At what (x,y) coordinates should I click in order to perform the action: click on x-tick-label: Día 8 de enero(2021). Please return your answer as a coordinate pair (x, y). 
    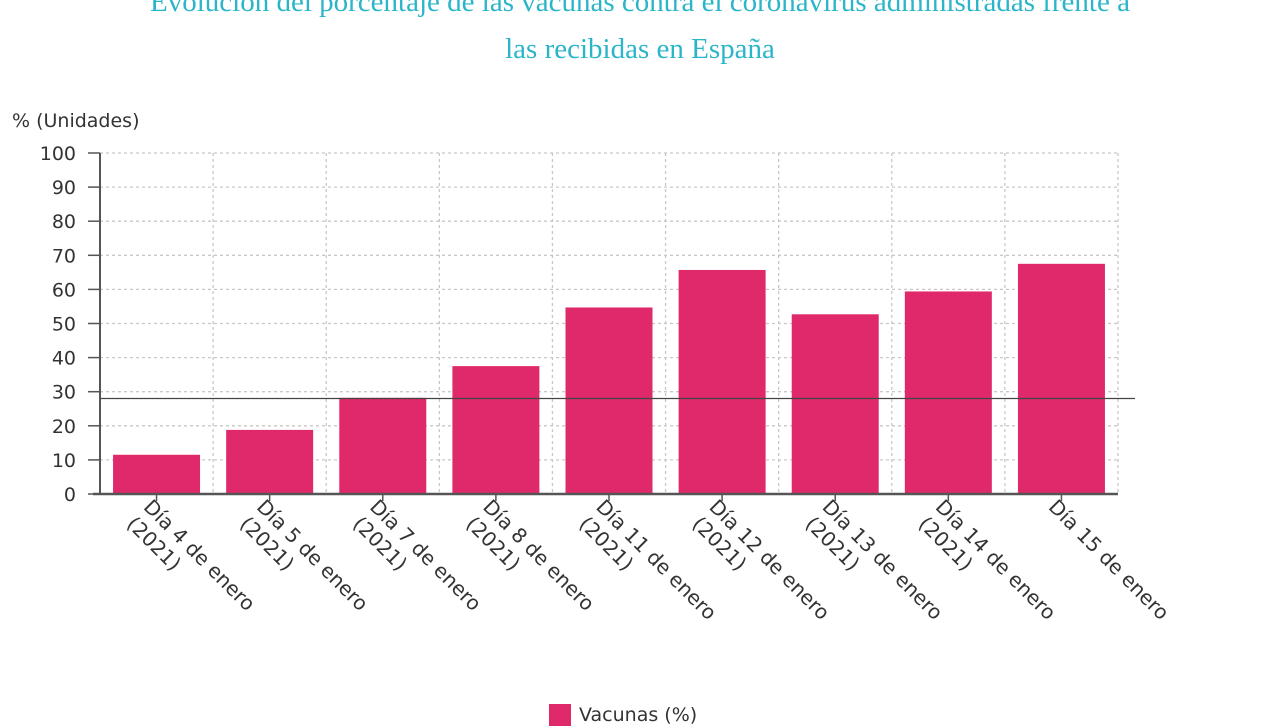
    Looking at the image, I should click on (530, 564).